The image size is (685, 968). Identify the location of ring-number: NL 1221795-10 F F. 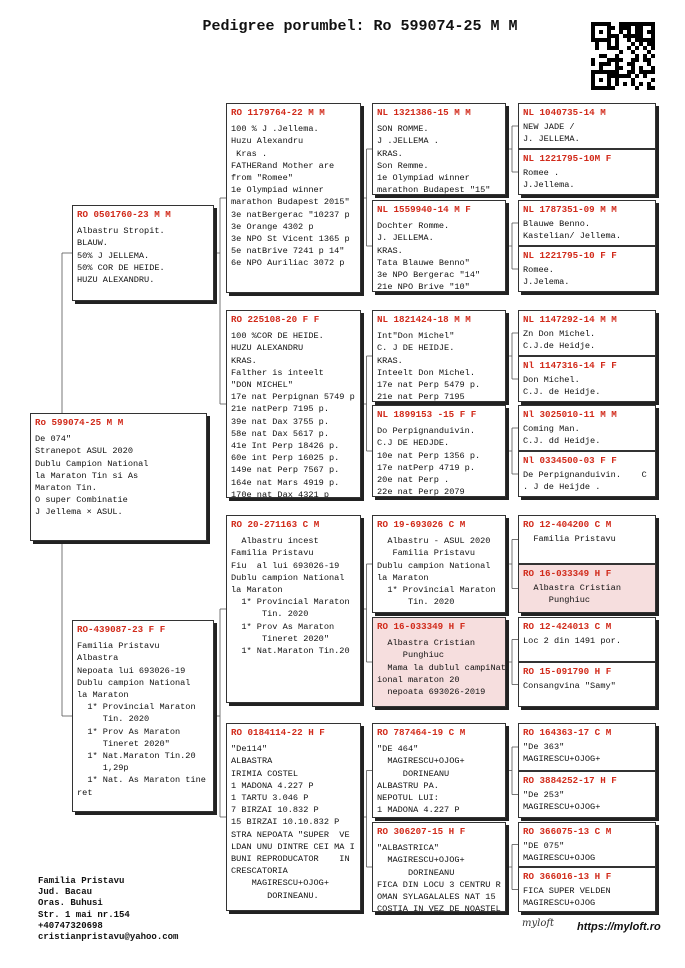
(570, 255).